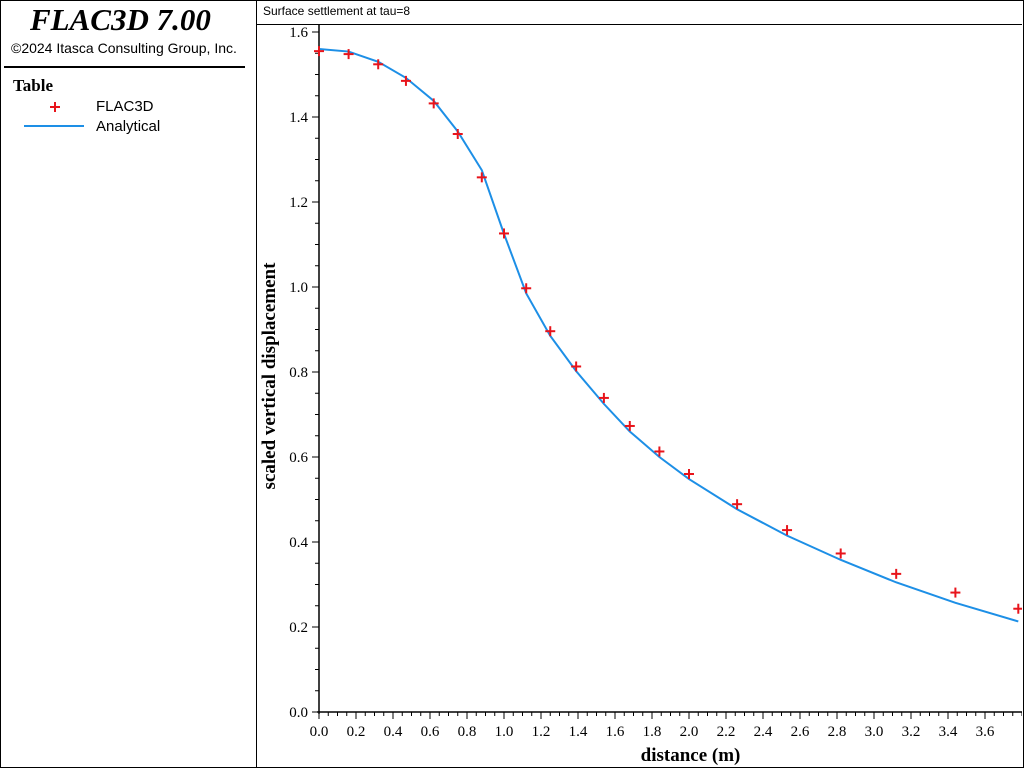 This screenshot has height=768, width=1024. I want to click on x-tick-label: 0.6, so click(430, 732).